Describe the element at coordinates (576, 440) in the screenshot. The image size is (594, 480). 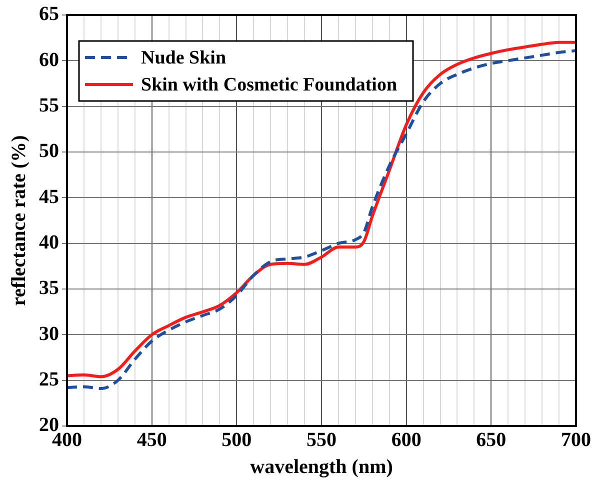
I see `x-tick-label: 700` at that location.